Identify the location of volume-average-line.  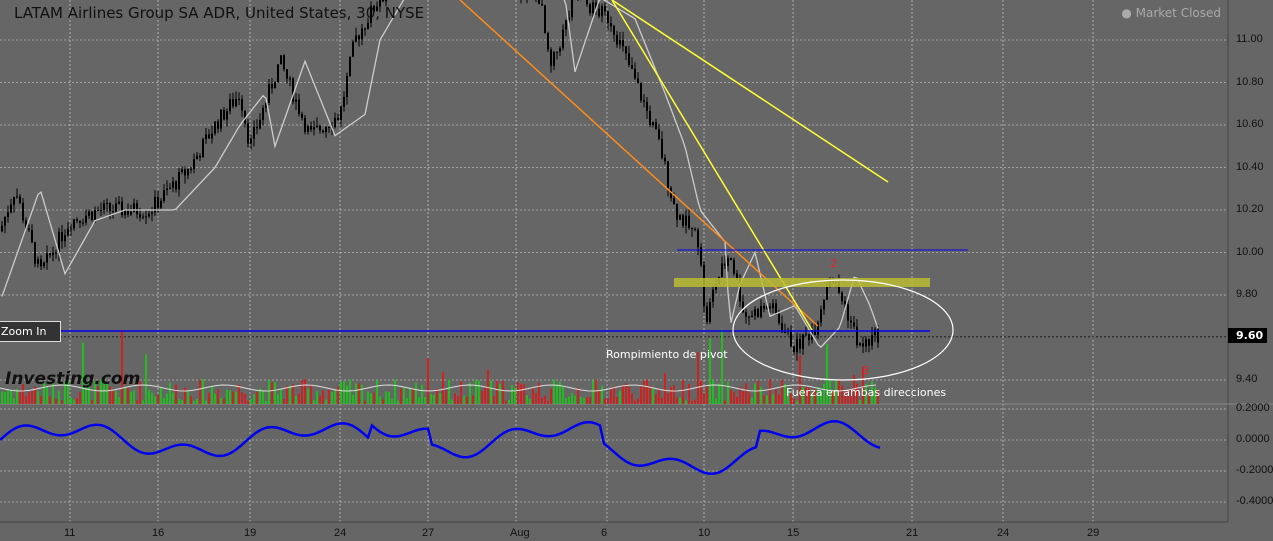
(438, 388).